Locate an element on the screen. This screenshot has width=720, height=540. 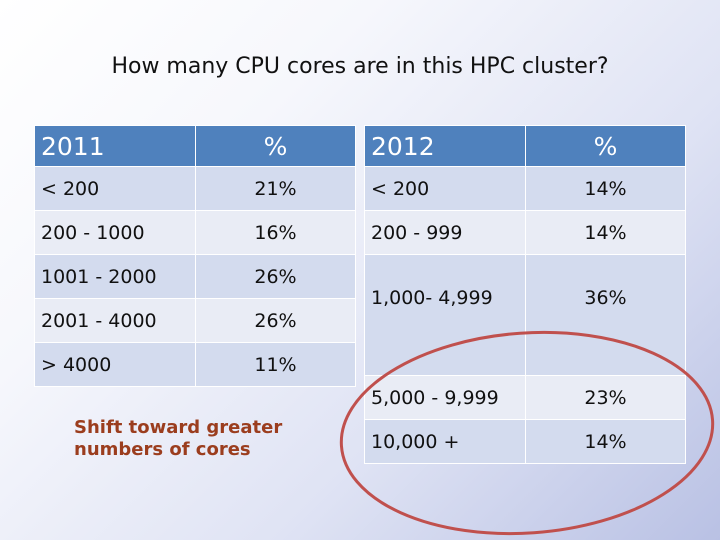
range-cell: 200 - 999 is located at coordinates (445, 232).